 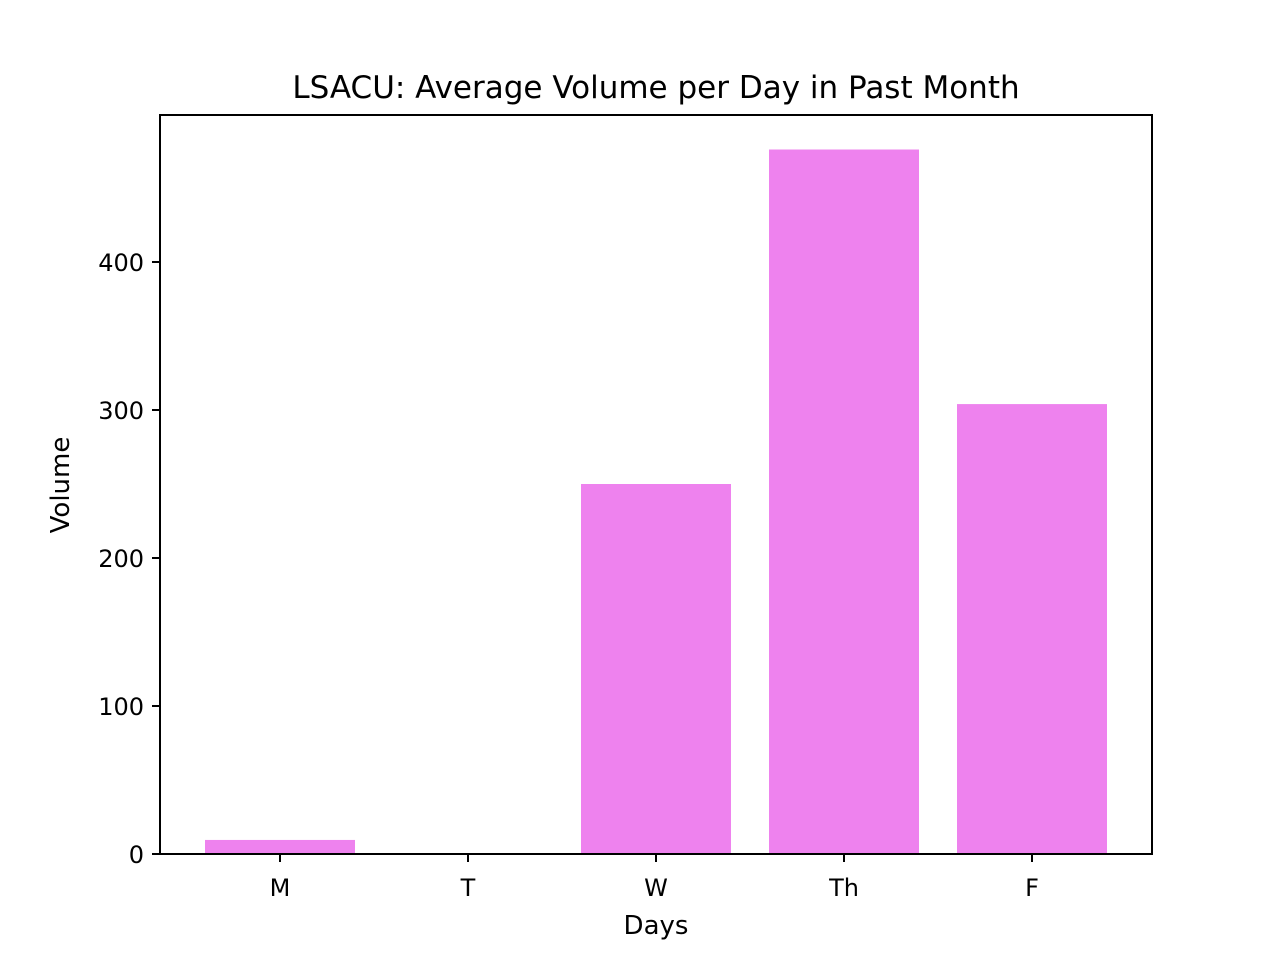 What do you see at coordinates (121, 263) in the screenshot?
I see `y-tick-label: 400` at bounding box center [121, 263].